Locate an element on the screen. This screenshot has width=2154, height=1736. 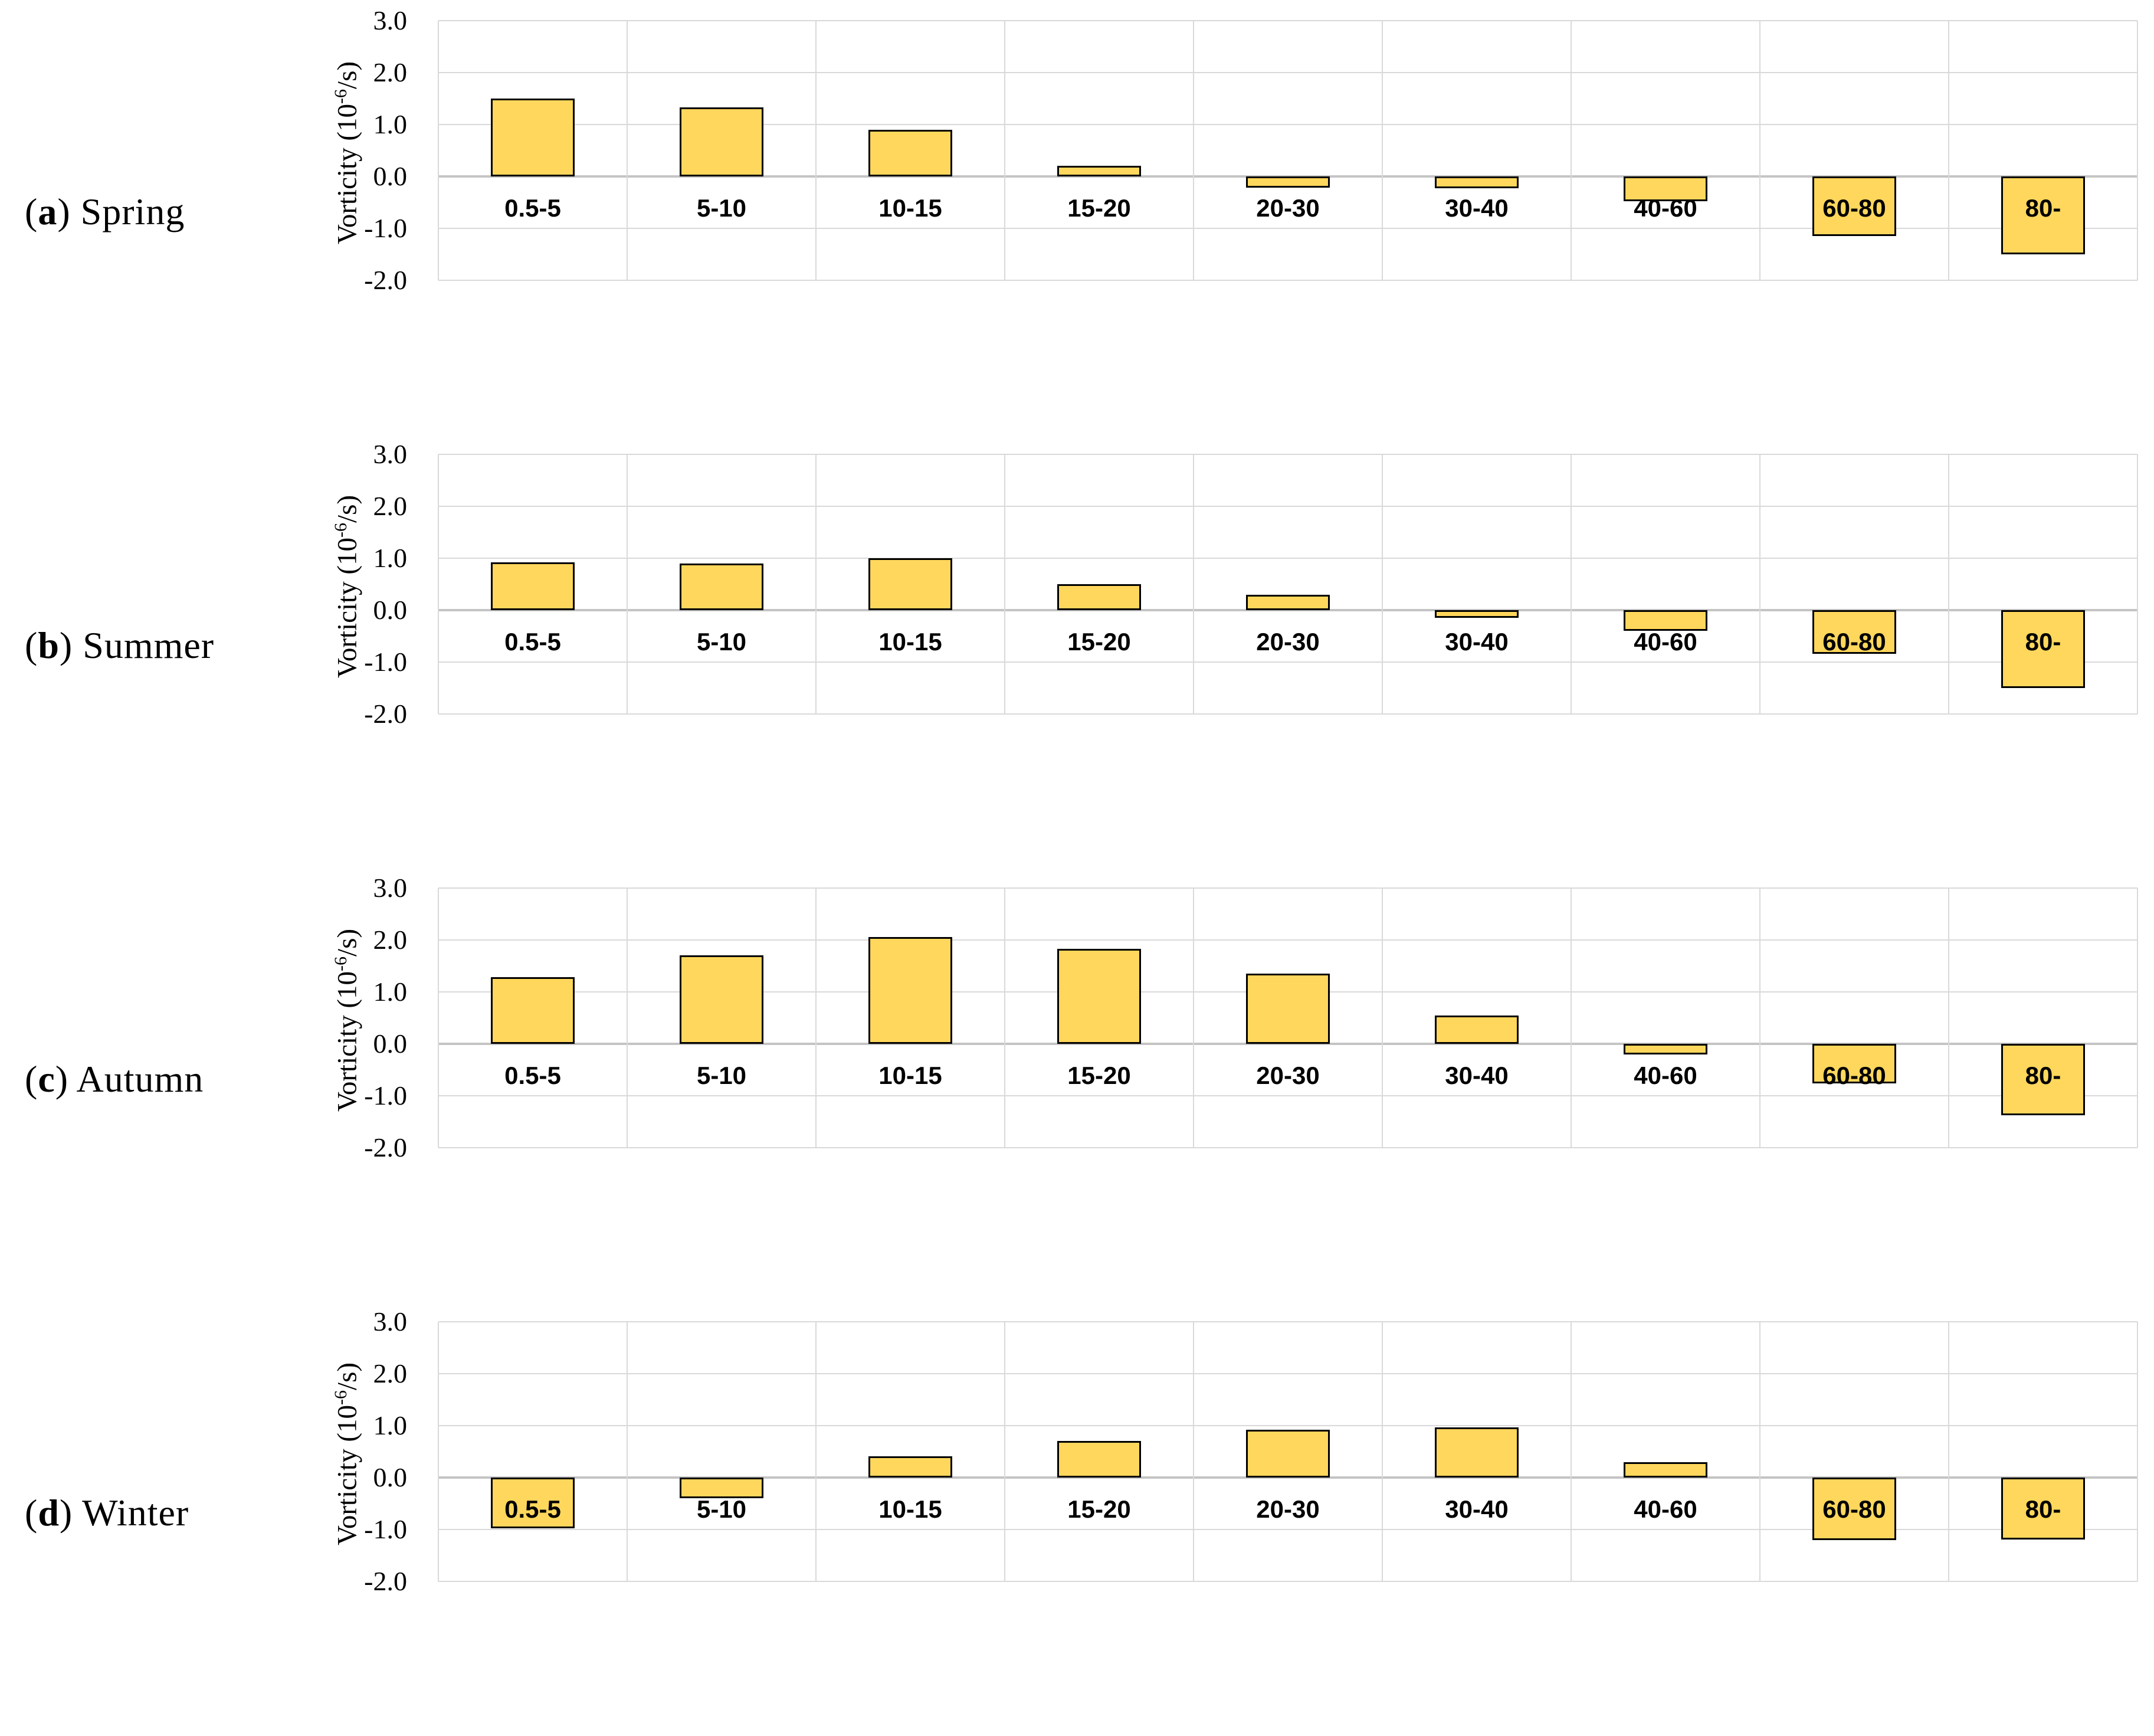
panel-label-letter: a is located at coordinates (48, 211).